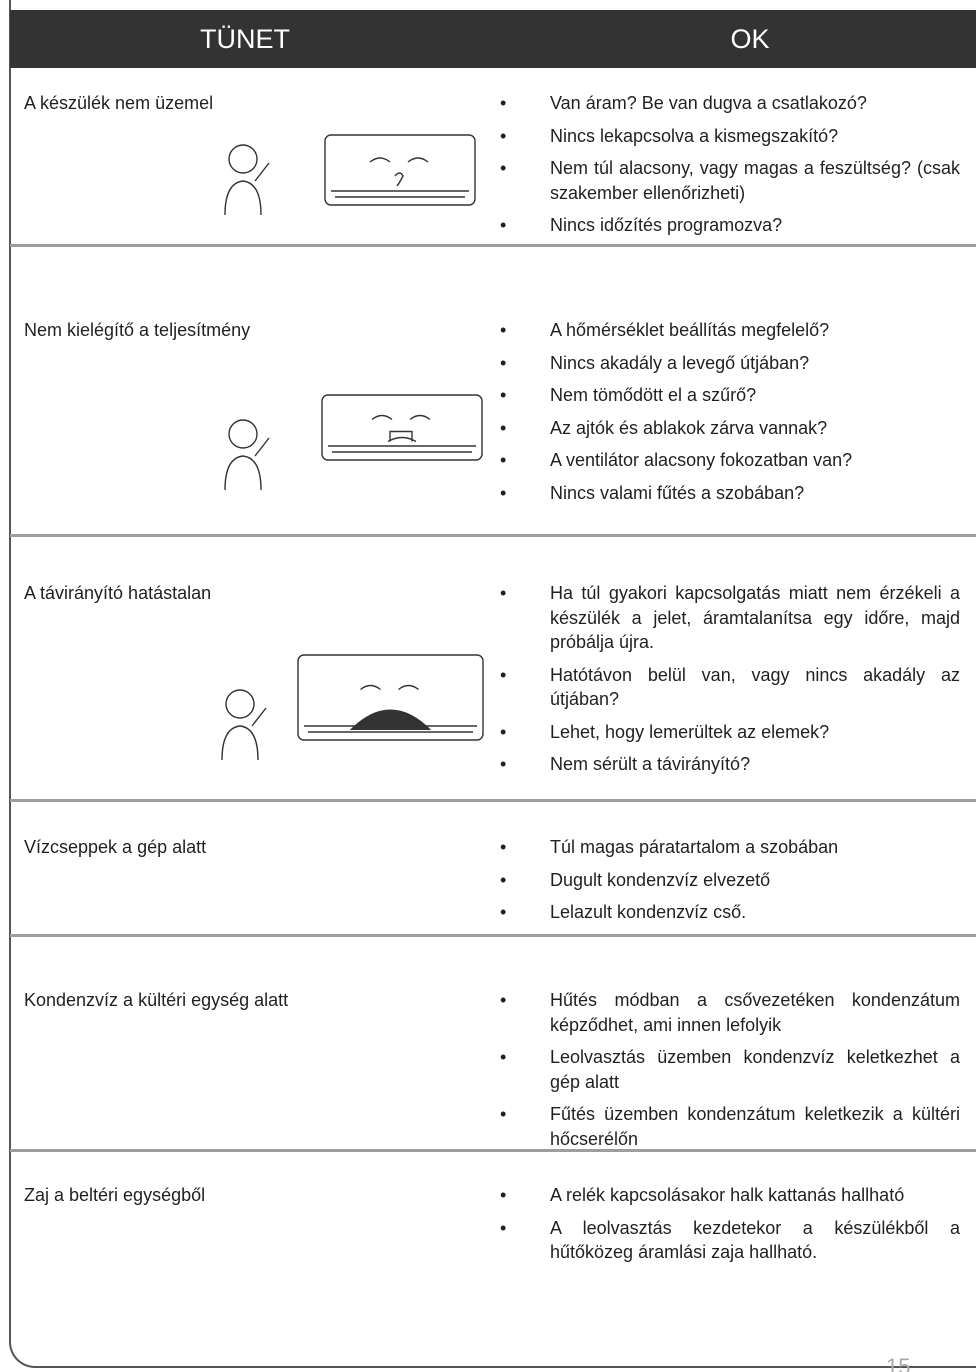 This screenshot has height=1372, width=976. What do you see at coordinates (115, 847) in the screenshot?
I see `symptom: Vízcseppek a gép alatt` at bounding box center [115, 847].